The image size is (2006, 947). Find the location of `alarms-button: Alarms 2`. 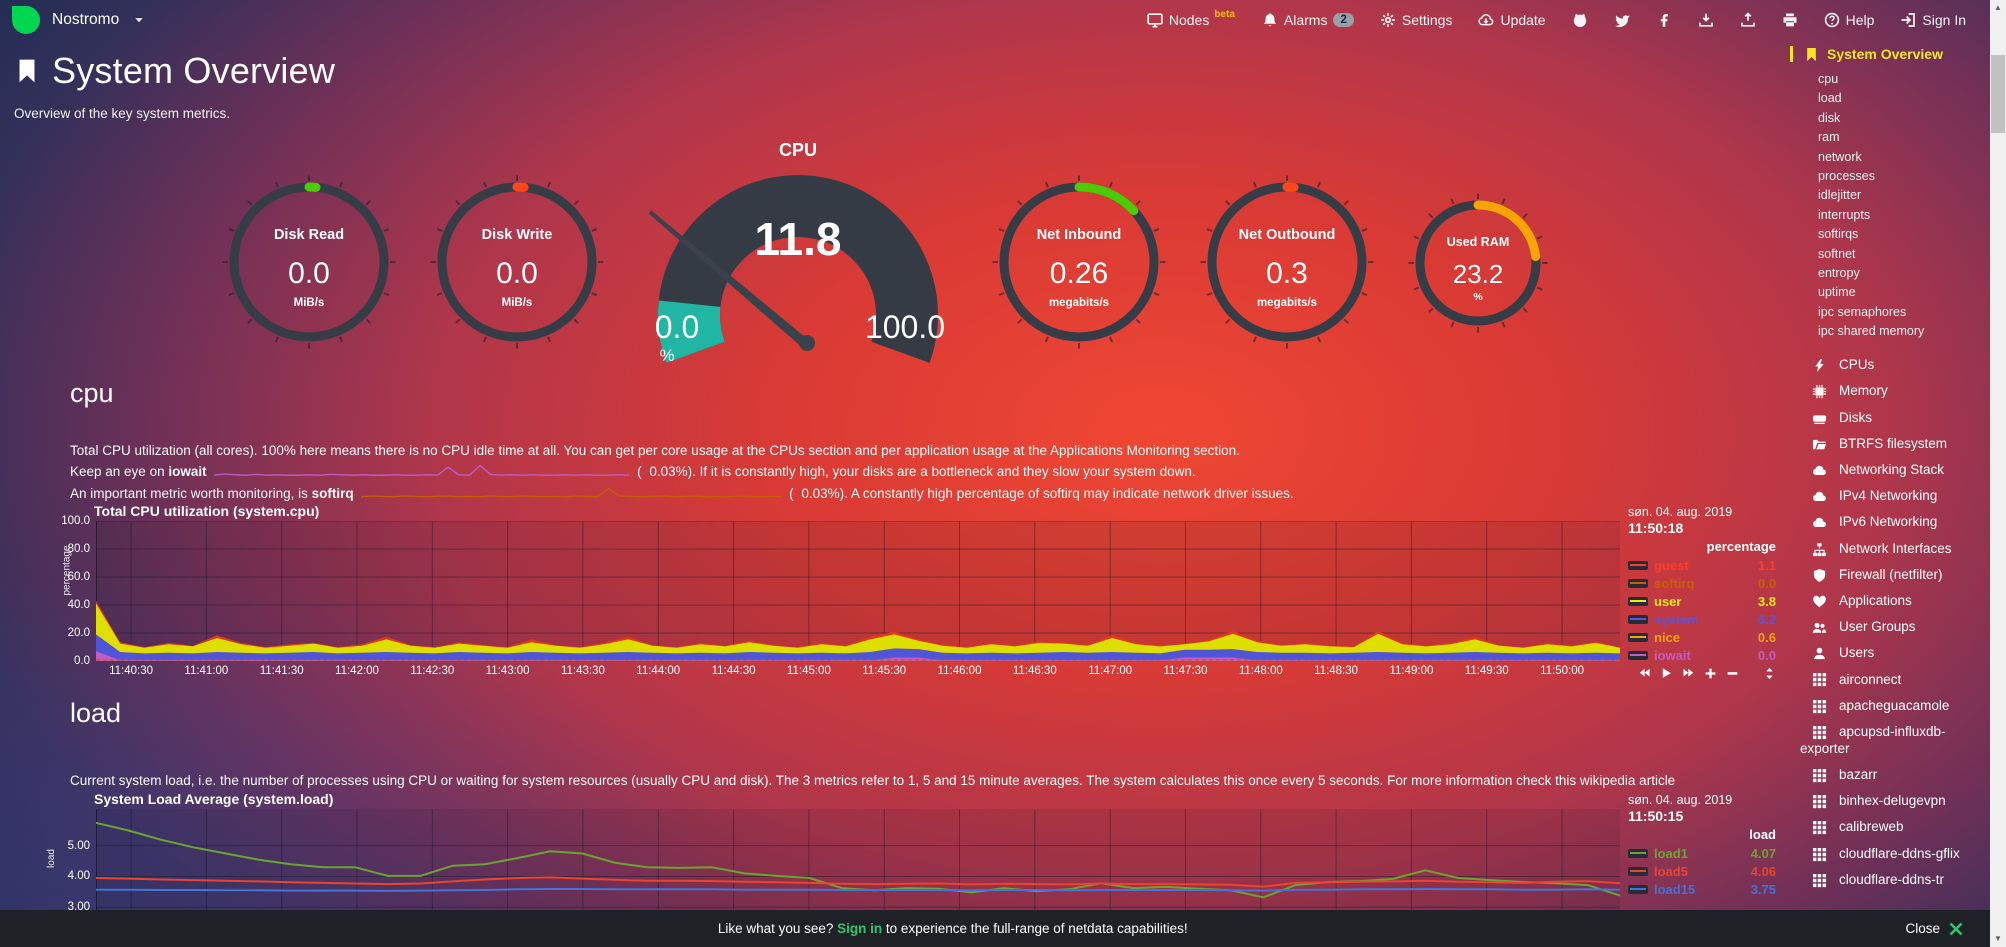

alarms-button: Alarms 2 is located at coordinates (1308, 20).